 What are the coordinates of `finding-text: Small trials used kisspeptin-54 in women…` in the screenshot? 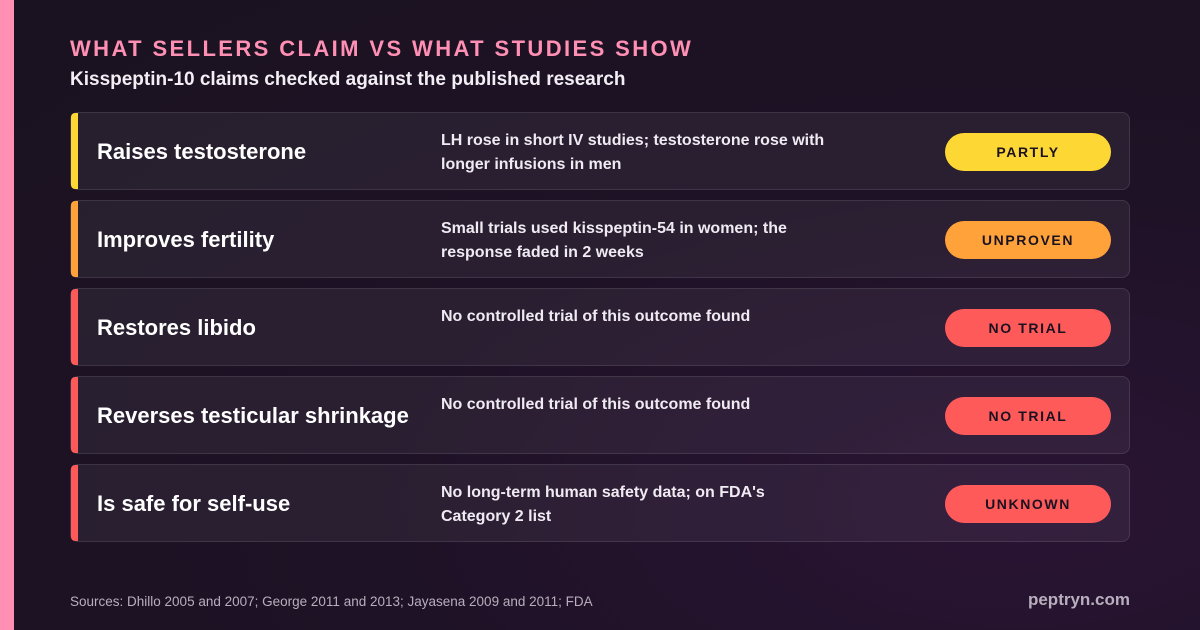 It's located at (614, 240).